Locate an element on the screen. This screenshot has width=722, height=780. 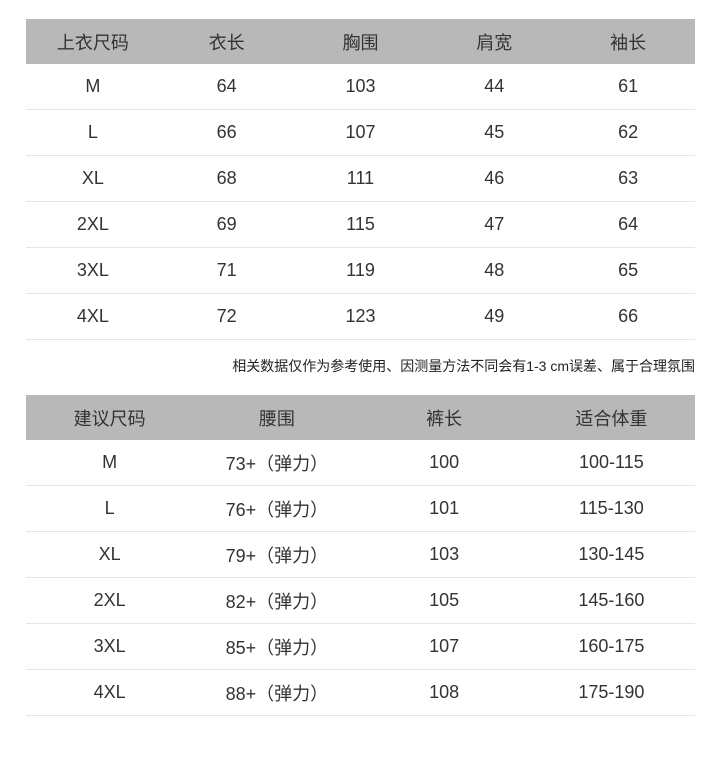
header-cell: 袖长 is located at coordinates (628, 41).